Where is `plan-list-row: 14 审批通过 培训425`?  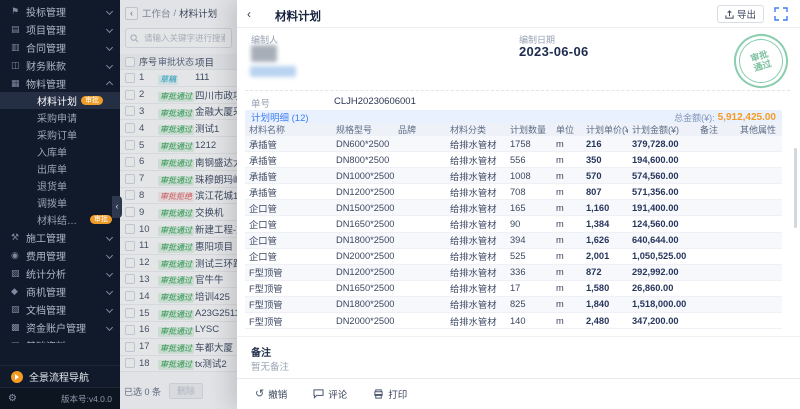
plan-list-row: 14 审批通过 培训425 is located at coordinates (178, 297).